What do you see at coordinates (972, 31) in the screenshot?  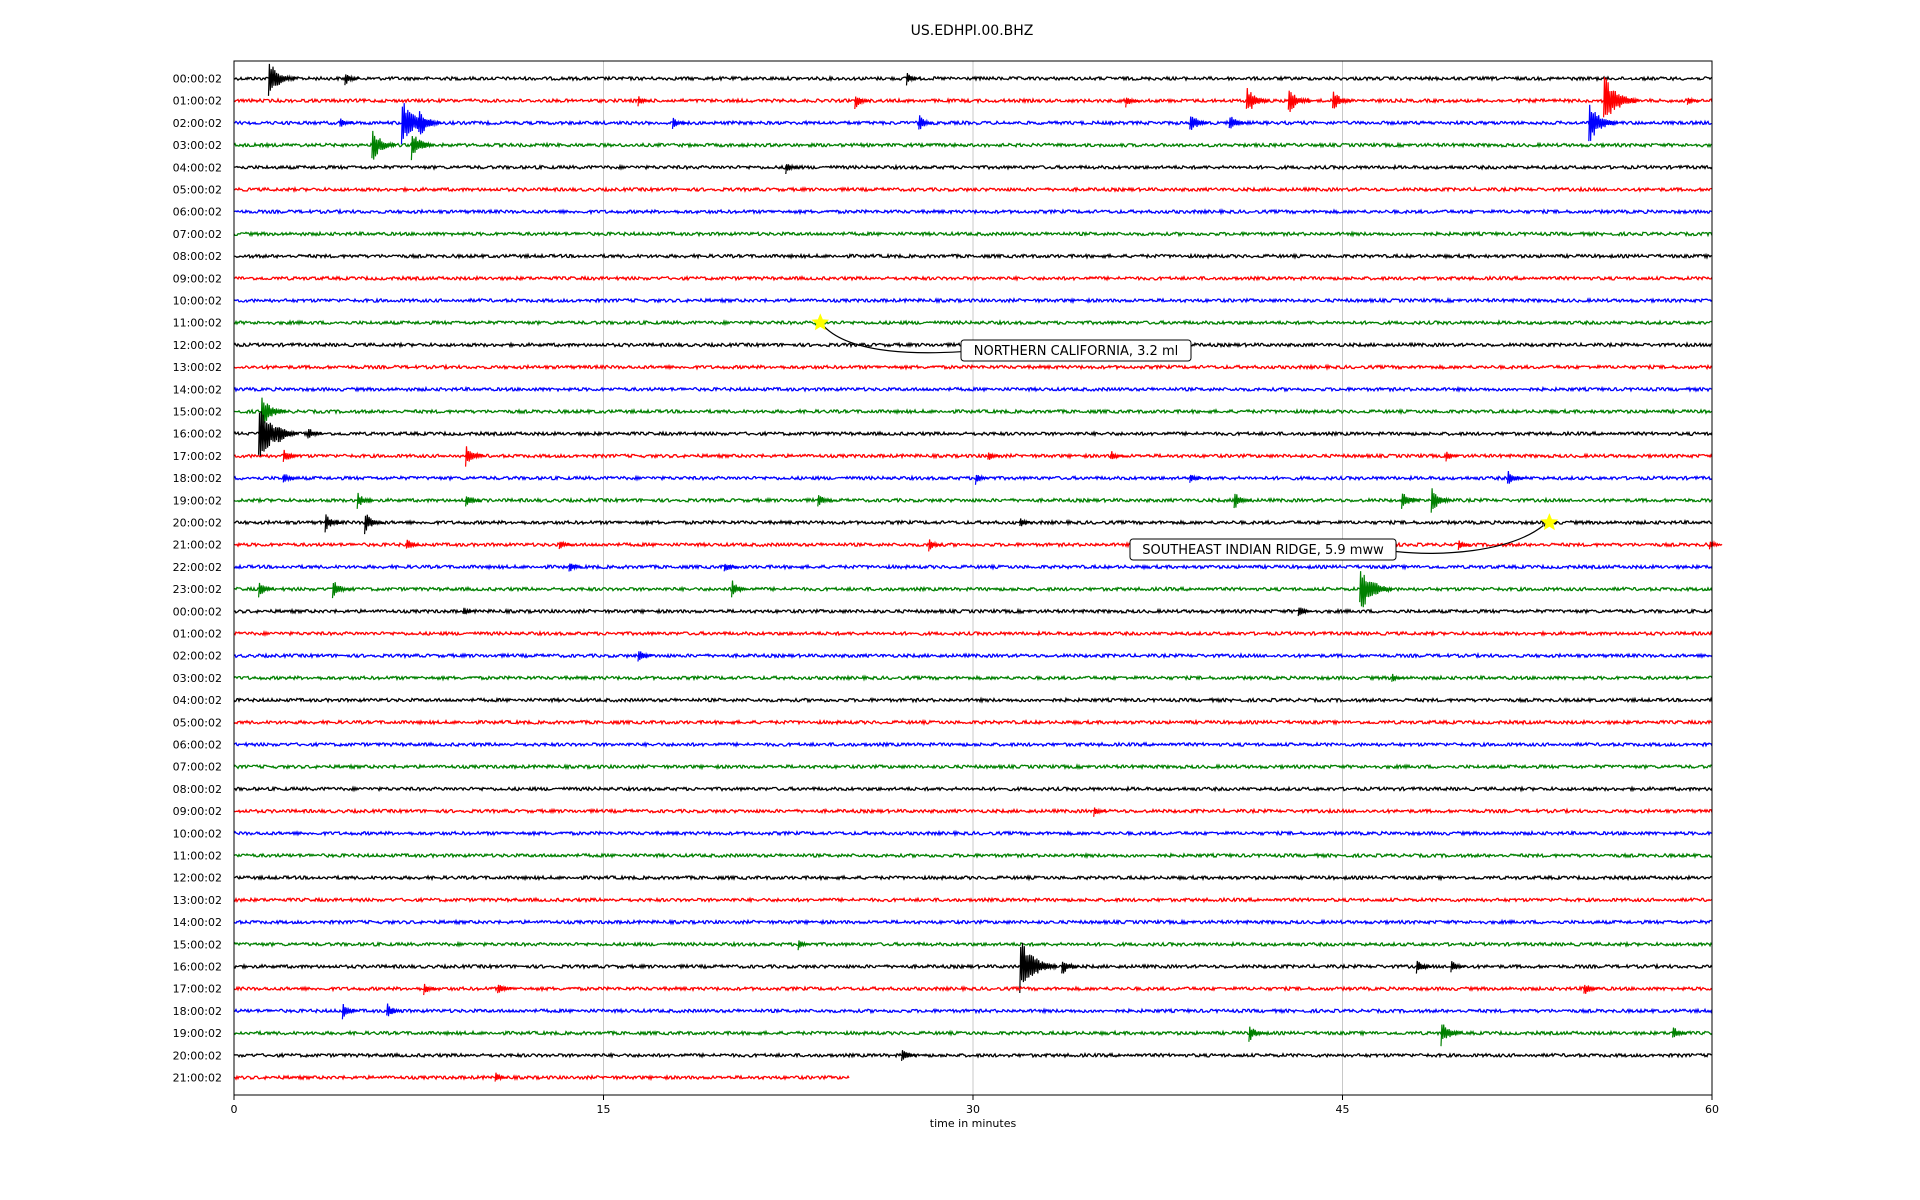 I see `chart-title: US.EDHPI.00.BHZ` at bounding box center [972, 31].